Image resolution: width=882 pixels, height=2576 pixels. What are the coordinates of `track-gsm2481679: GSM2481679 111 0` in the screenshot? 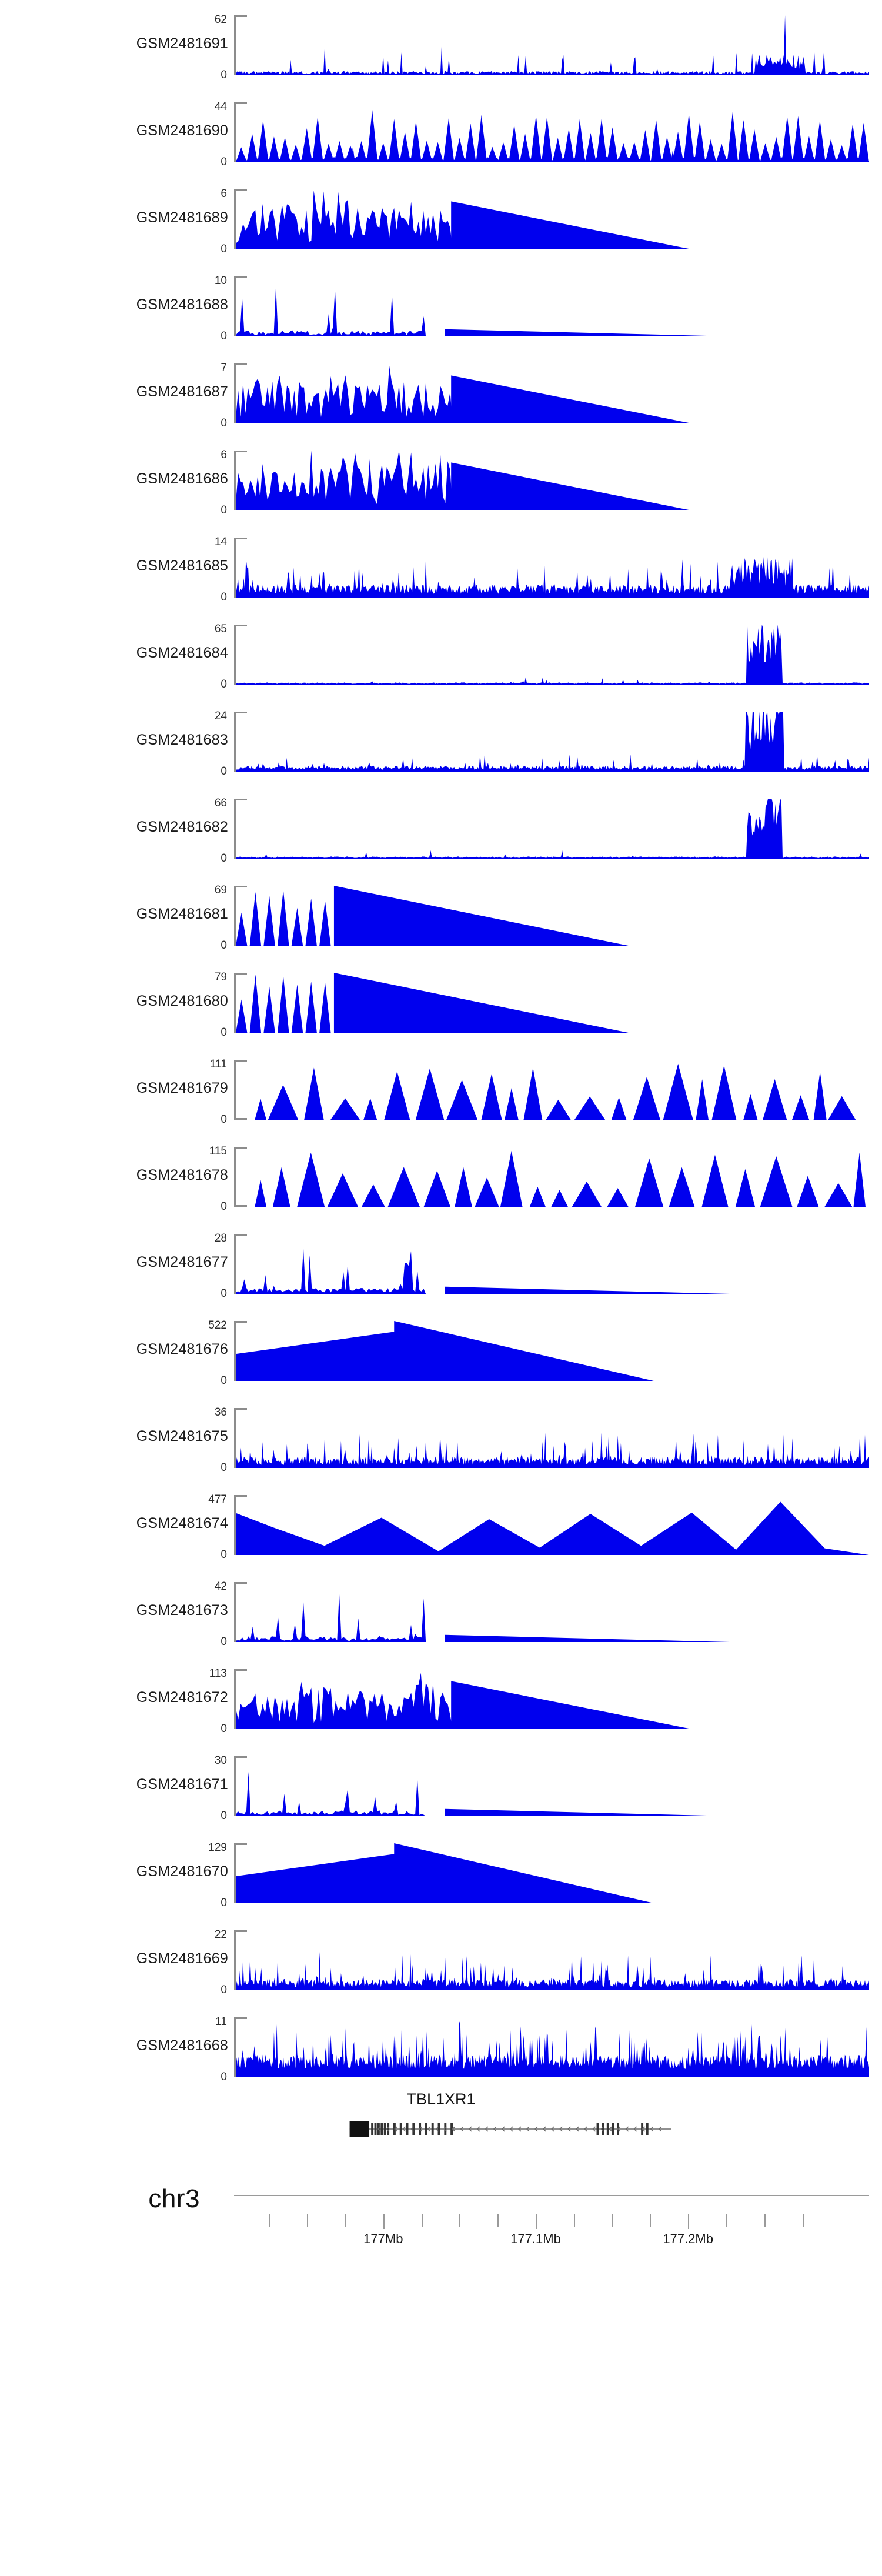 It's located at (441, 1088).